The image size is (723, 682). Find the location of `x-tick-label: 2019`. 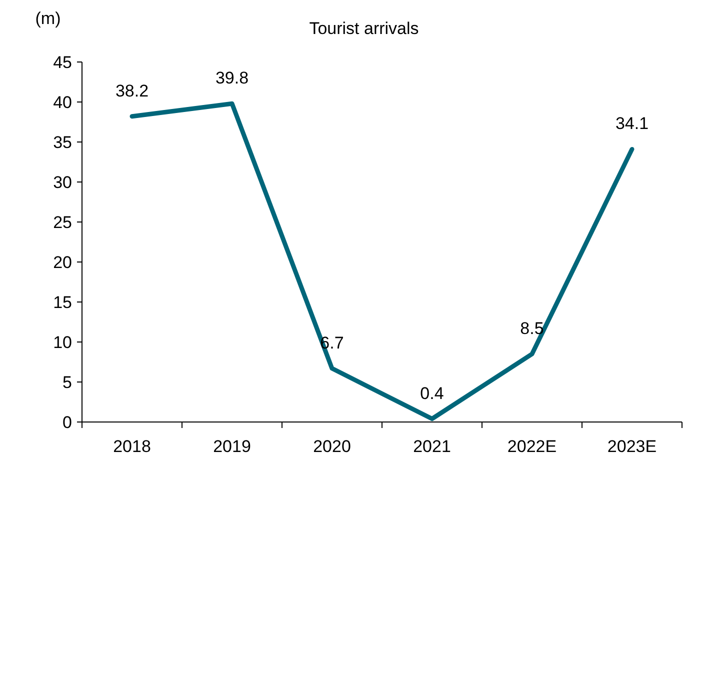

x-tick-label: 2019 is located at coordinates (232, 446).